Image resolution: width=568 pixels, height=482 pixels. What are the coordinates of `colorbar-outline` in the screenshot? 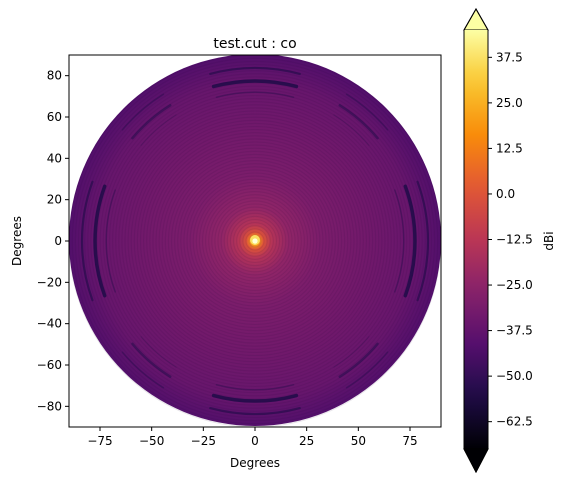 It's located at (476, 240).